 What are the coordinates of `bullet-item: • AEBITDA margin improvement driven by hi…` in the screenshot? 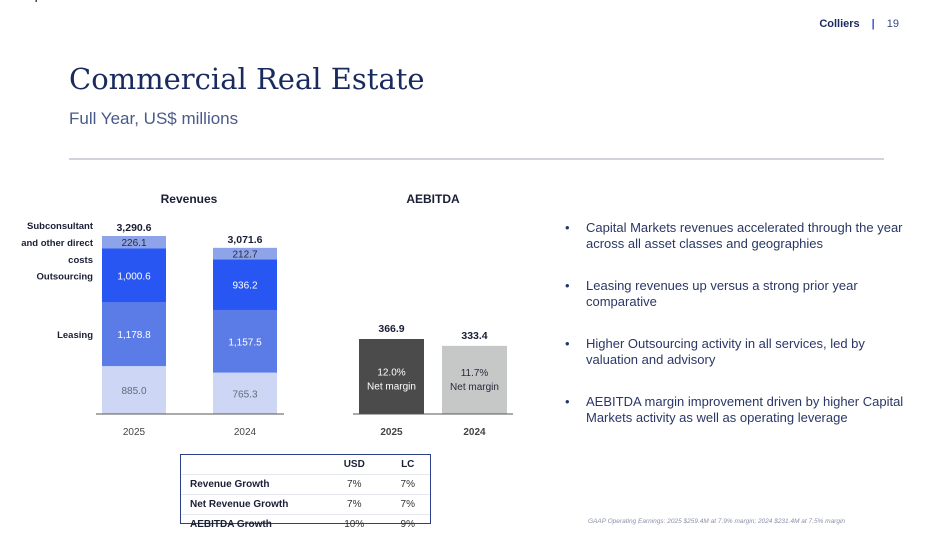 It's located at (734, 409).